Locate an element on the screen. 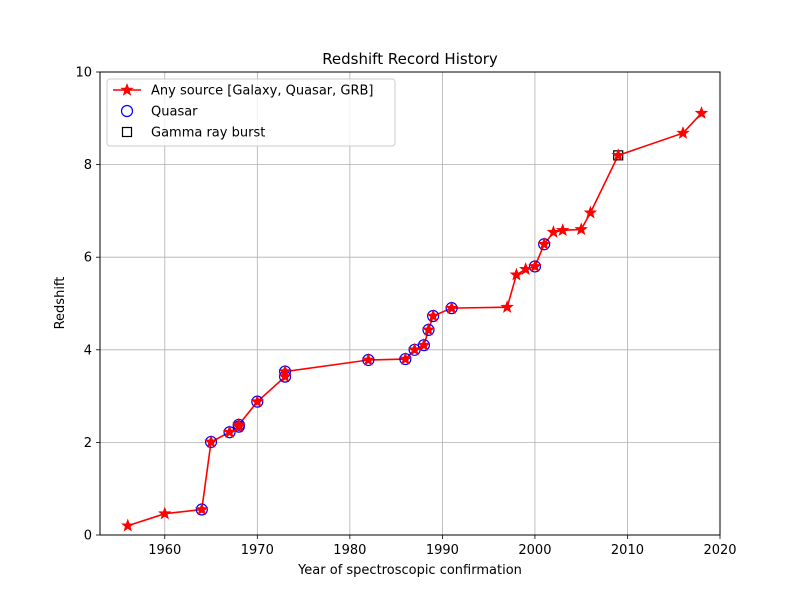 This screenshot has width=800, height=600. legend-label: Quasar is located at coordinates (174, 112).